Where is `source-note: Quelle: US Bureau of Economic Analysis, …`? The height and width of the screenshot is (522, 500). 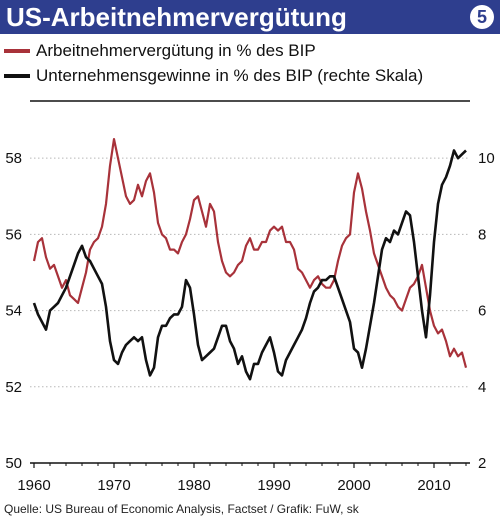
source-note: Quelle: US Bureau of Economic Analysis, … is located at coordinates (181, 509).